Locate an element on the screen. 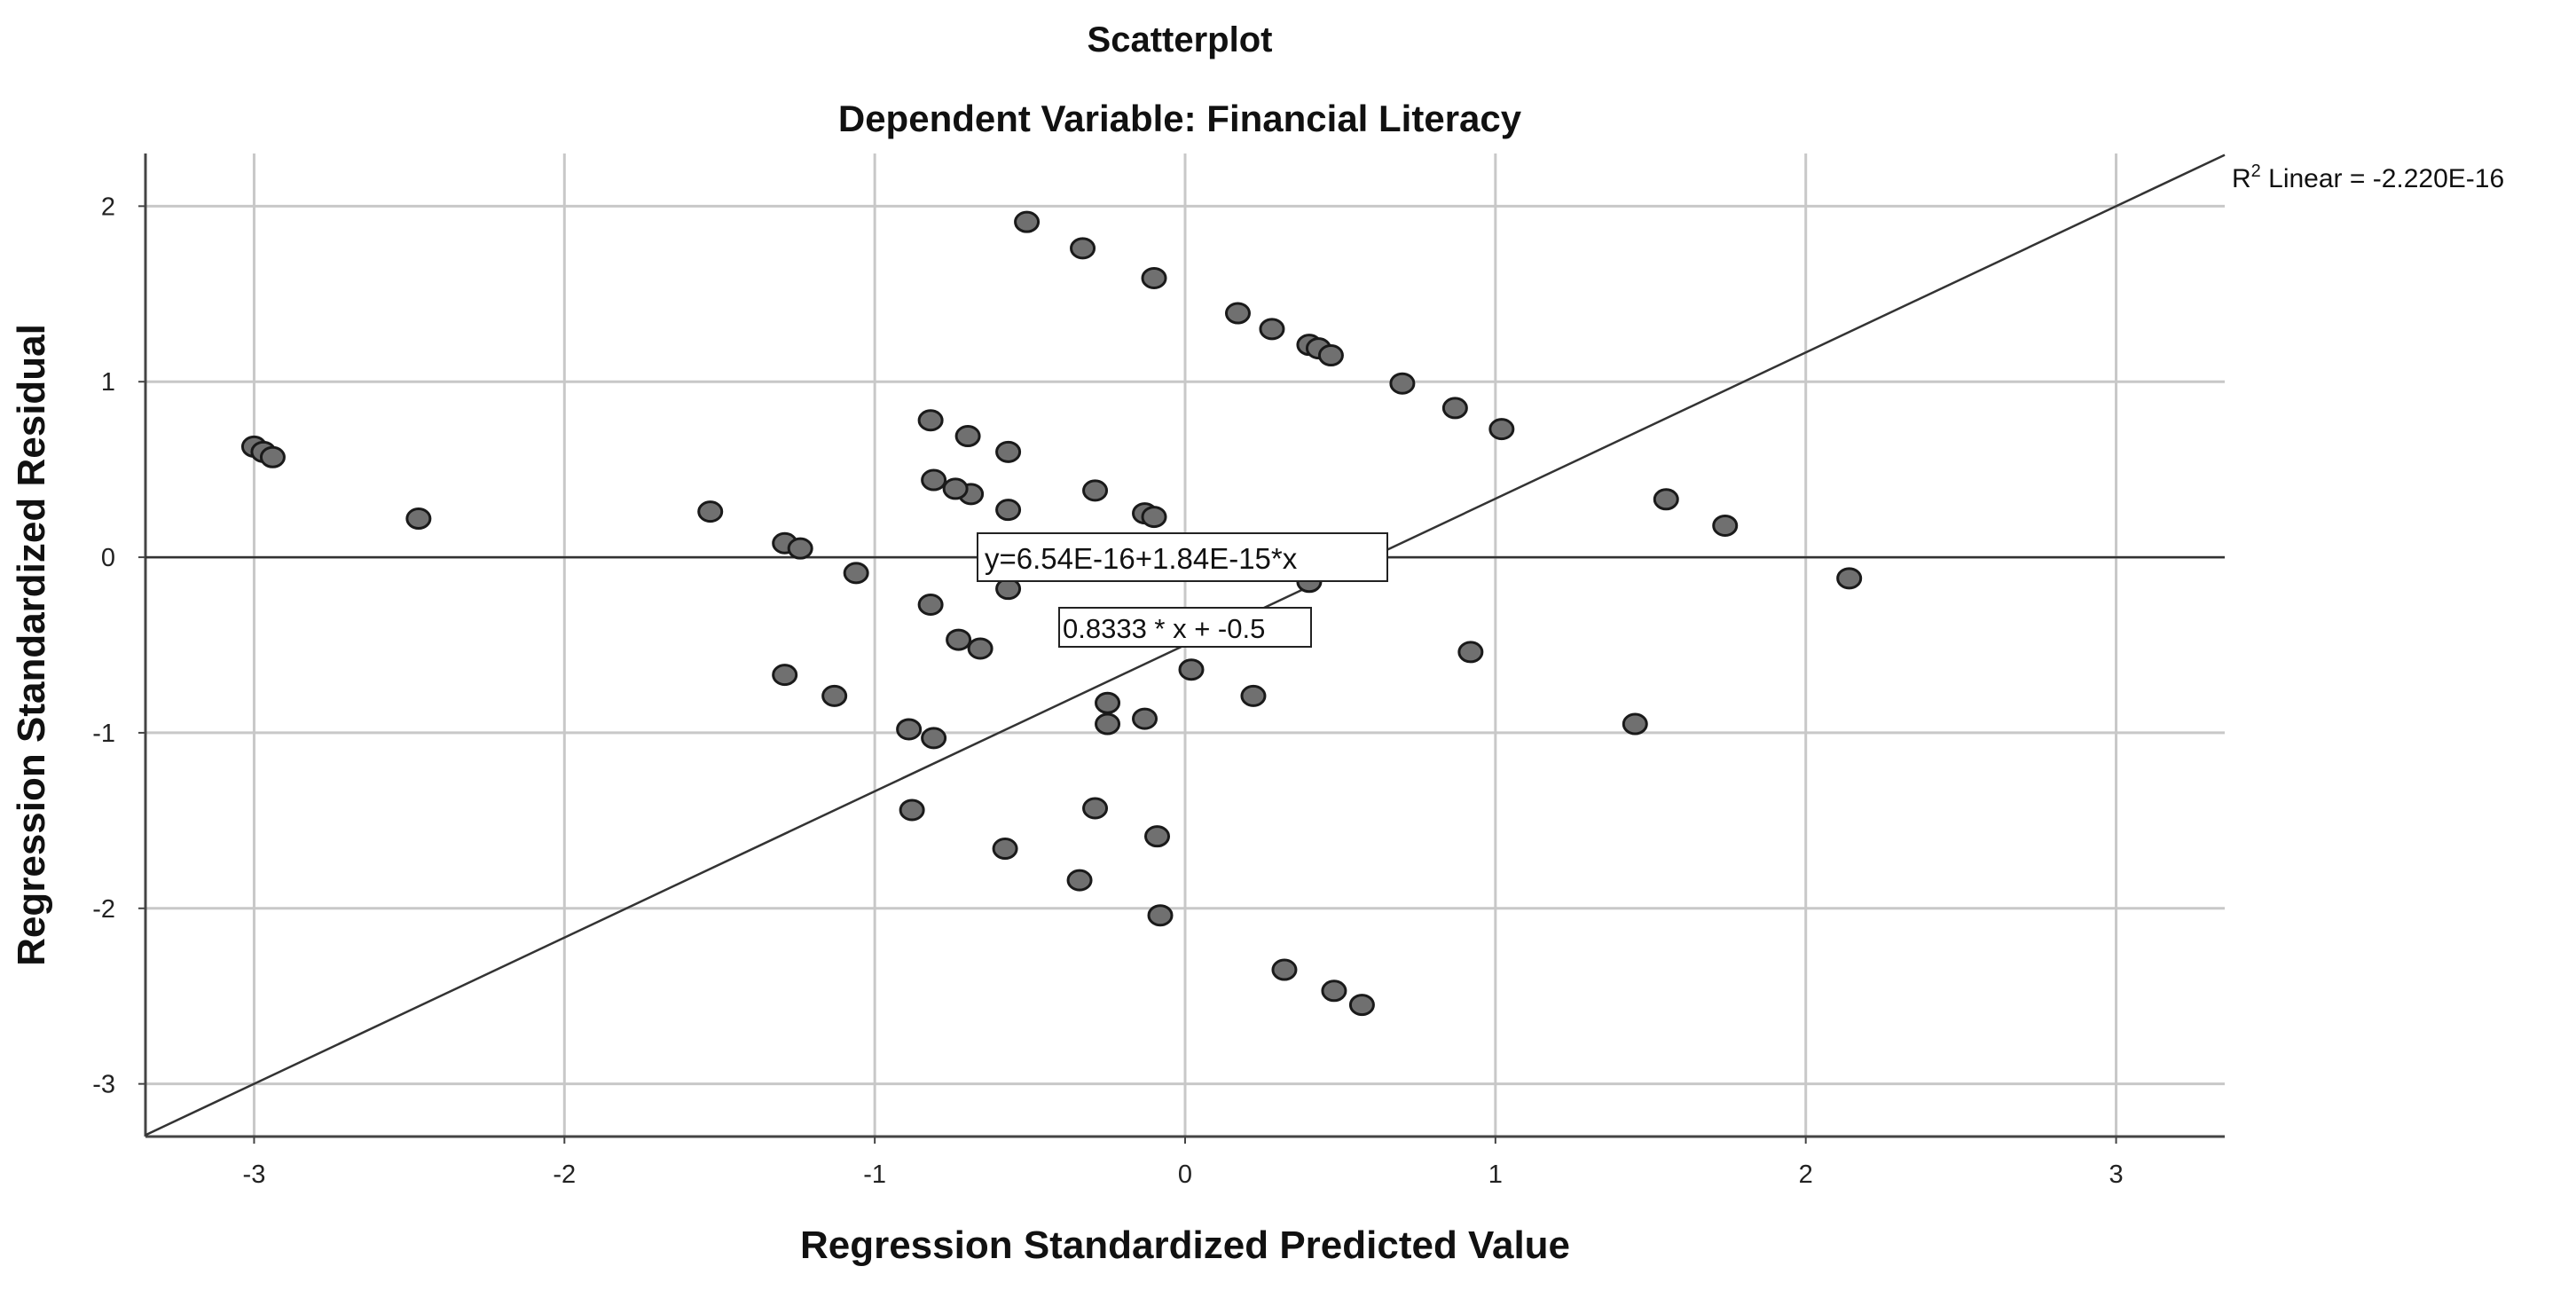 This screenshot has width=2576, height=1306. y-tick-label: 0 is located at coordinates (108, 558).